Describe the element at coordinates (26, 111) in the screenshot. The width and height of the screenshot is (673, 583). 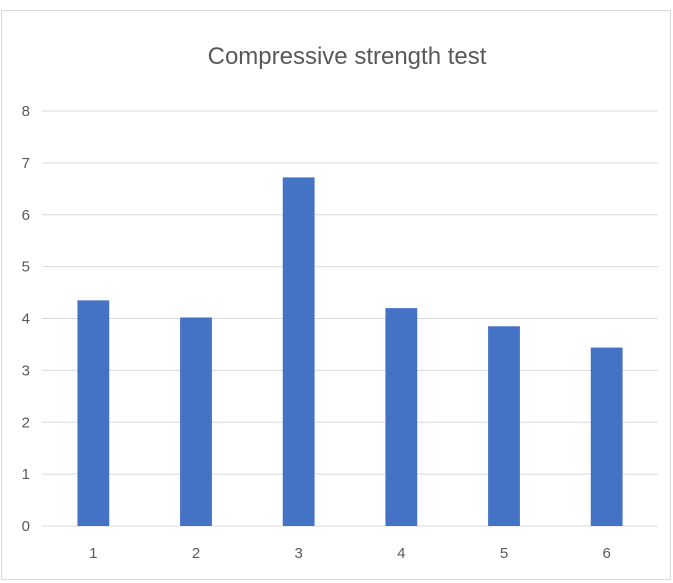
I see `y-tick-label: 8` at that location.